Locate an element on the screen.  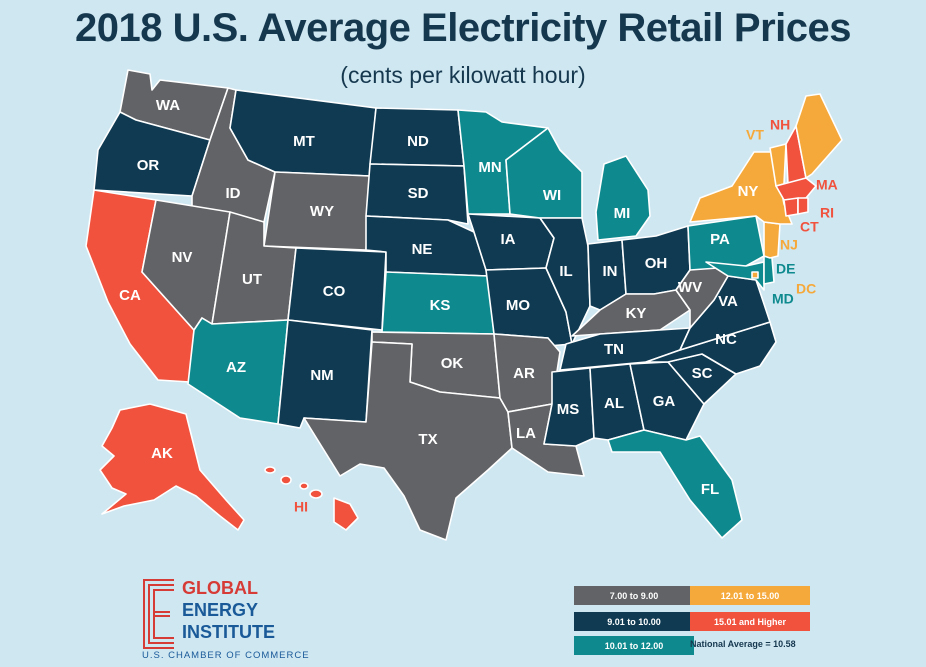
label-ak: AK is located at coordinates (162, 453).